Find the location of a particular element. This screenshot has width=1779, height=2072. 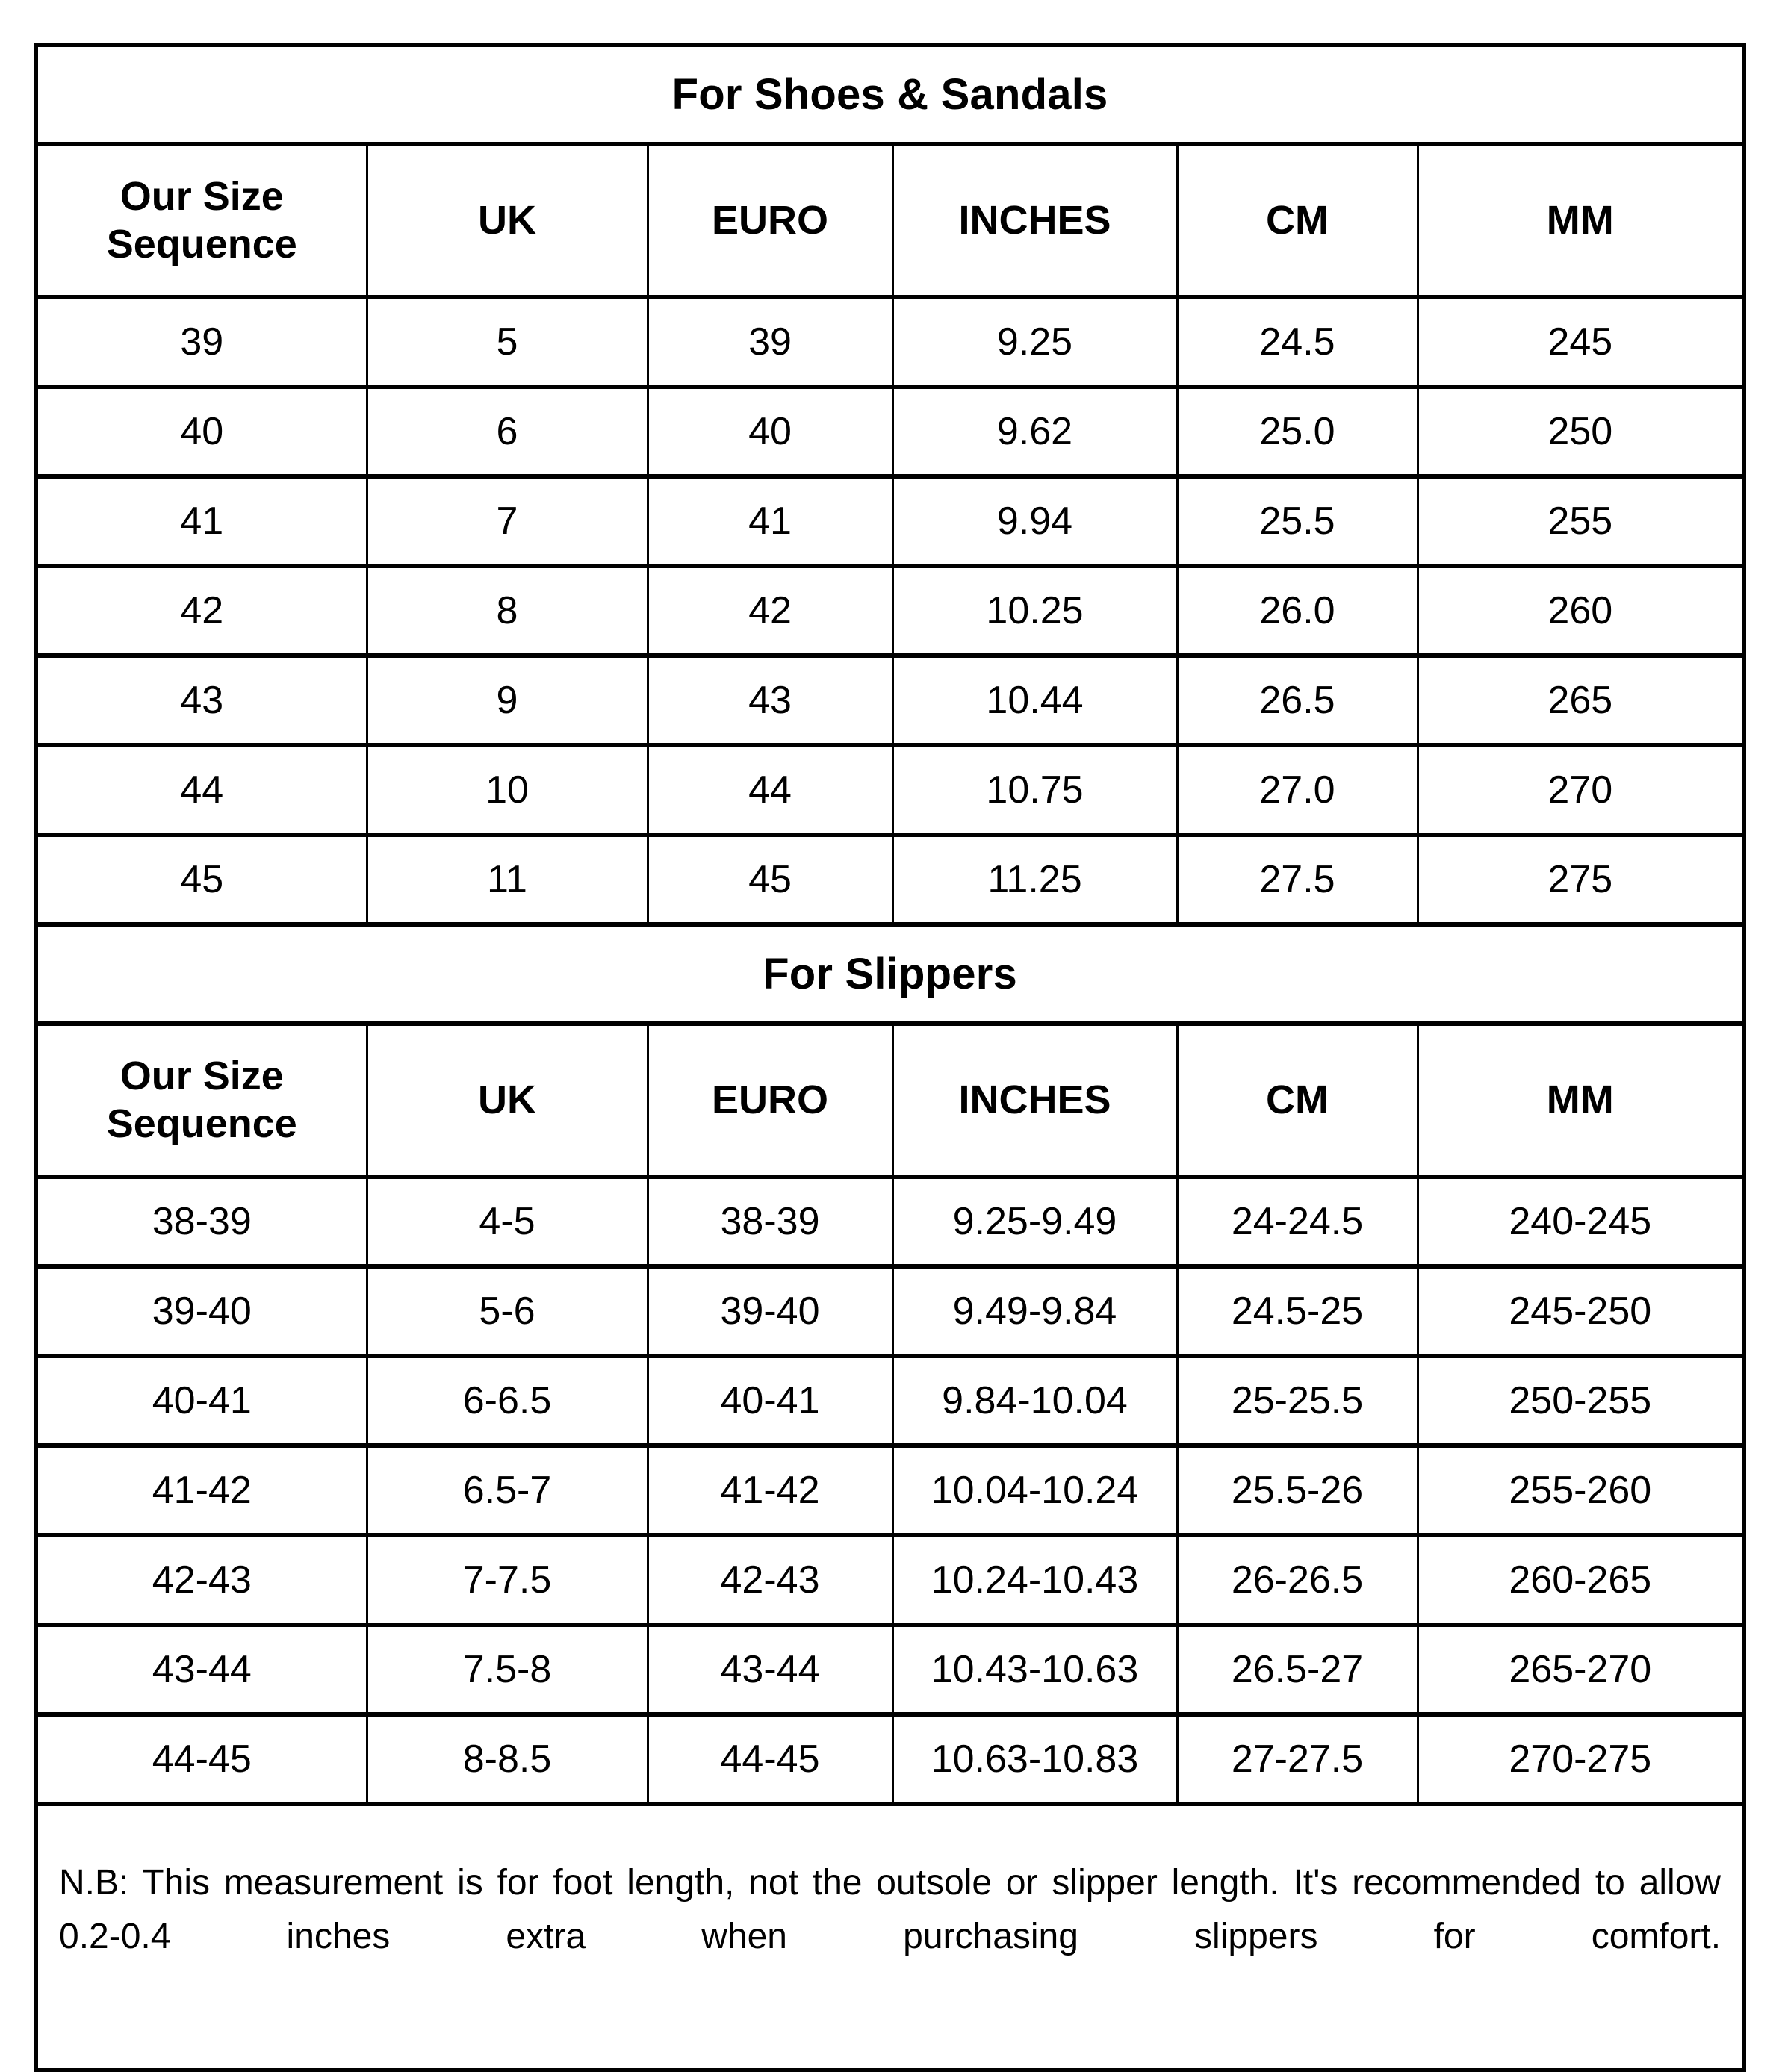

slippers-header-euro: EURO is located at coordinates (770, 1100).